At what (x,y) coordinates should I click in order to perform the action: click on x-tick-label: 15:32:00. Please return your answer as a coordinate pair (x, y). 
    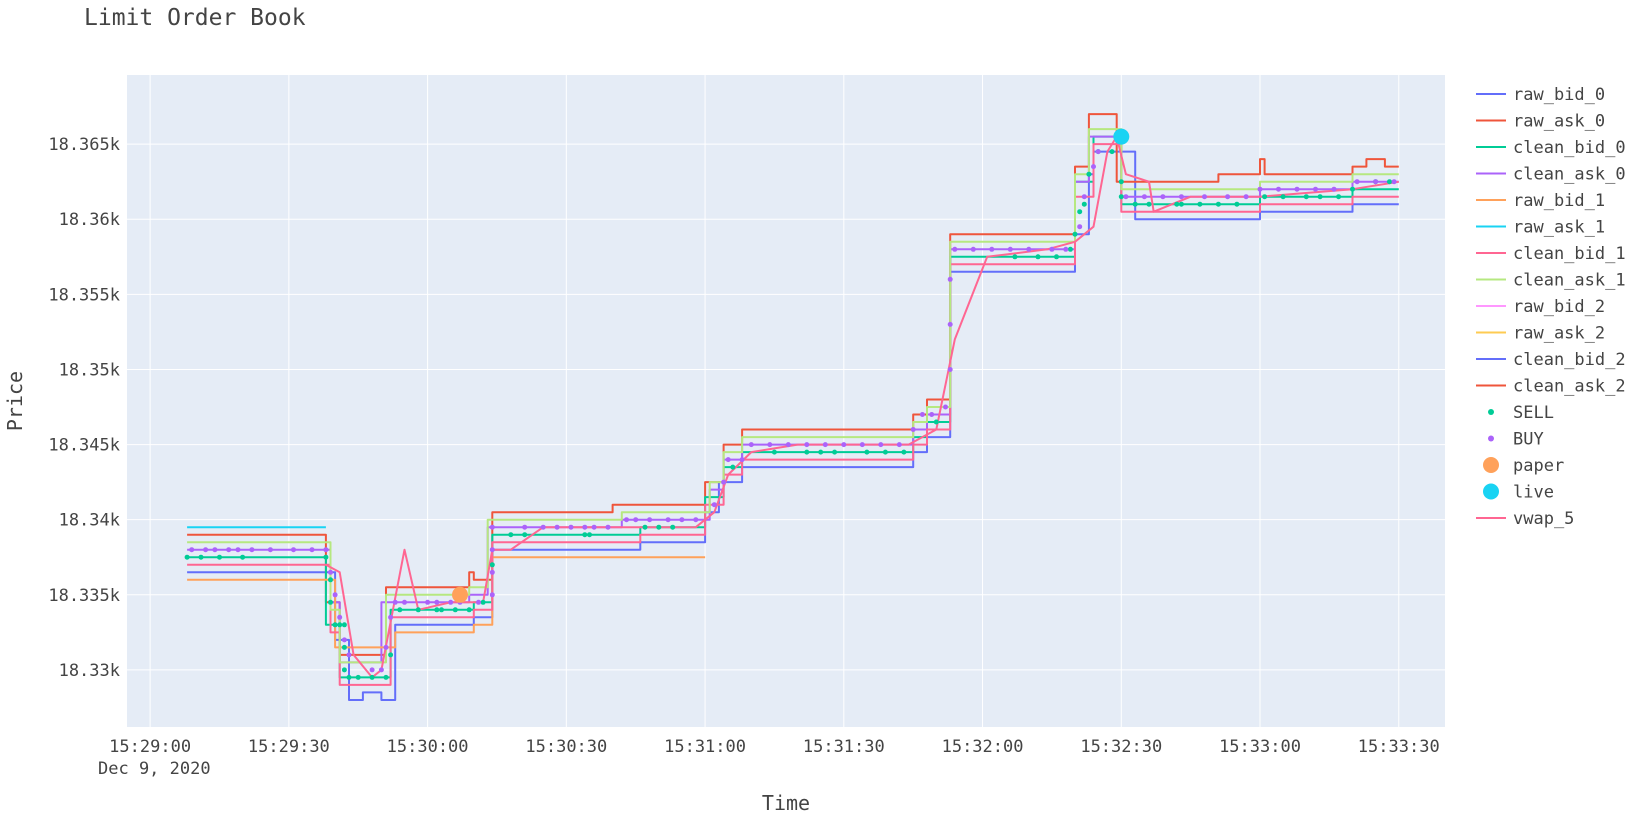
    Looking at the image, I should click on (983, 747).